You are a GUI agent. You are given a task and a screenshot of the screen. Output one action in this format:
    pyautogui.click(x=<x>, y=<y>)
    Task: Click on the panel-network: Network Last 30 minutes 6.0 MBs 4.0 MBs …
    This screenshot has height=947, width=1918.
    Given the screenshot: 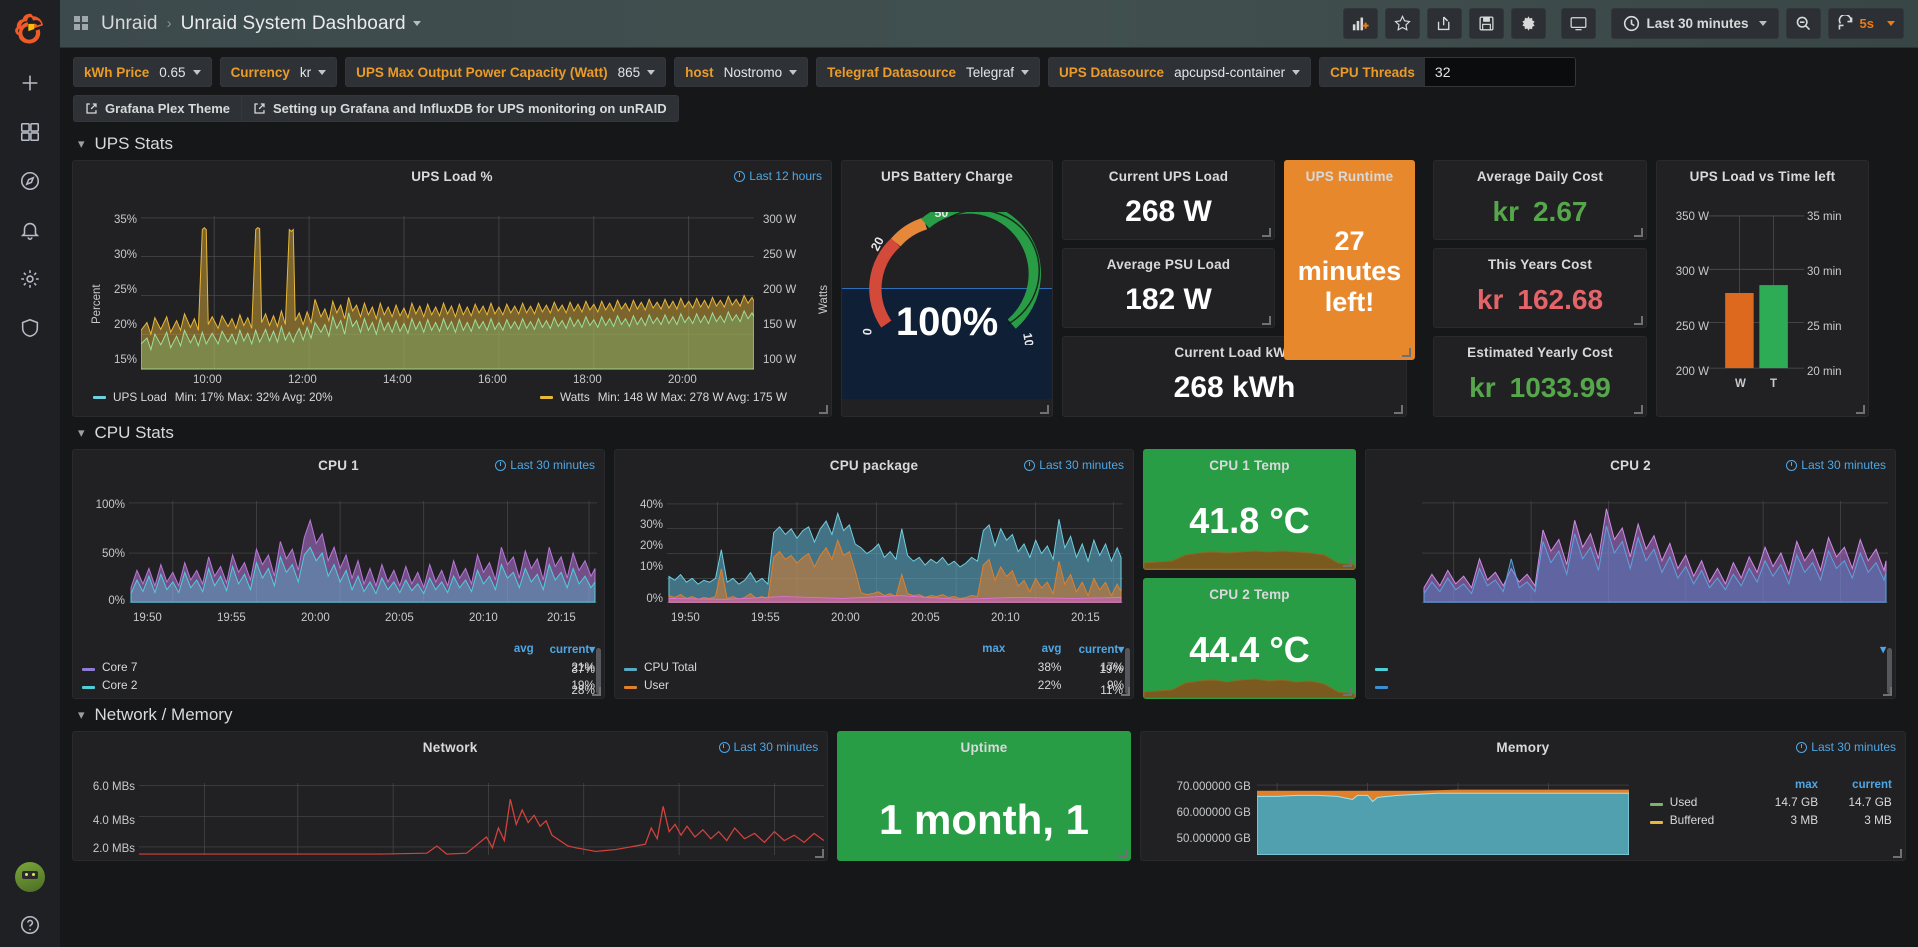 What is the action you would take?
    pyautogui.click(x=450, y=796)
    